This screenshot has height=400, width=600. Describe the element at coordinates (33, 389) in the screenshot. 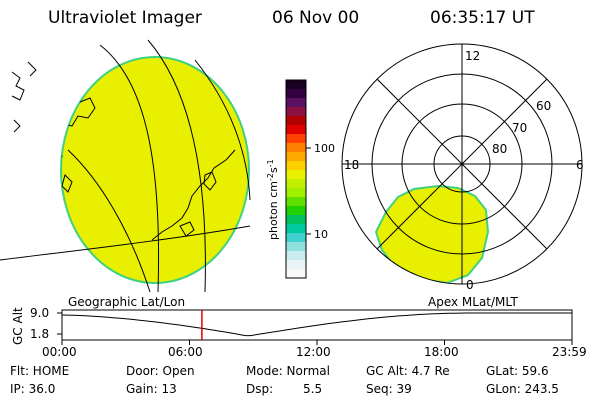

I see `ip-value: IP: 36.0` at that location.